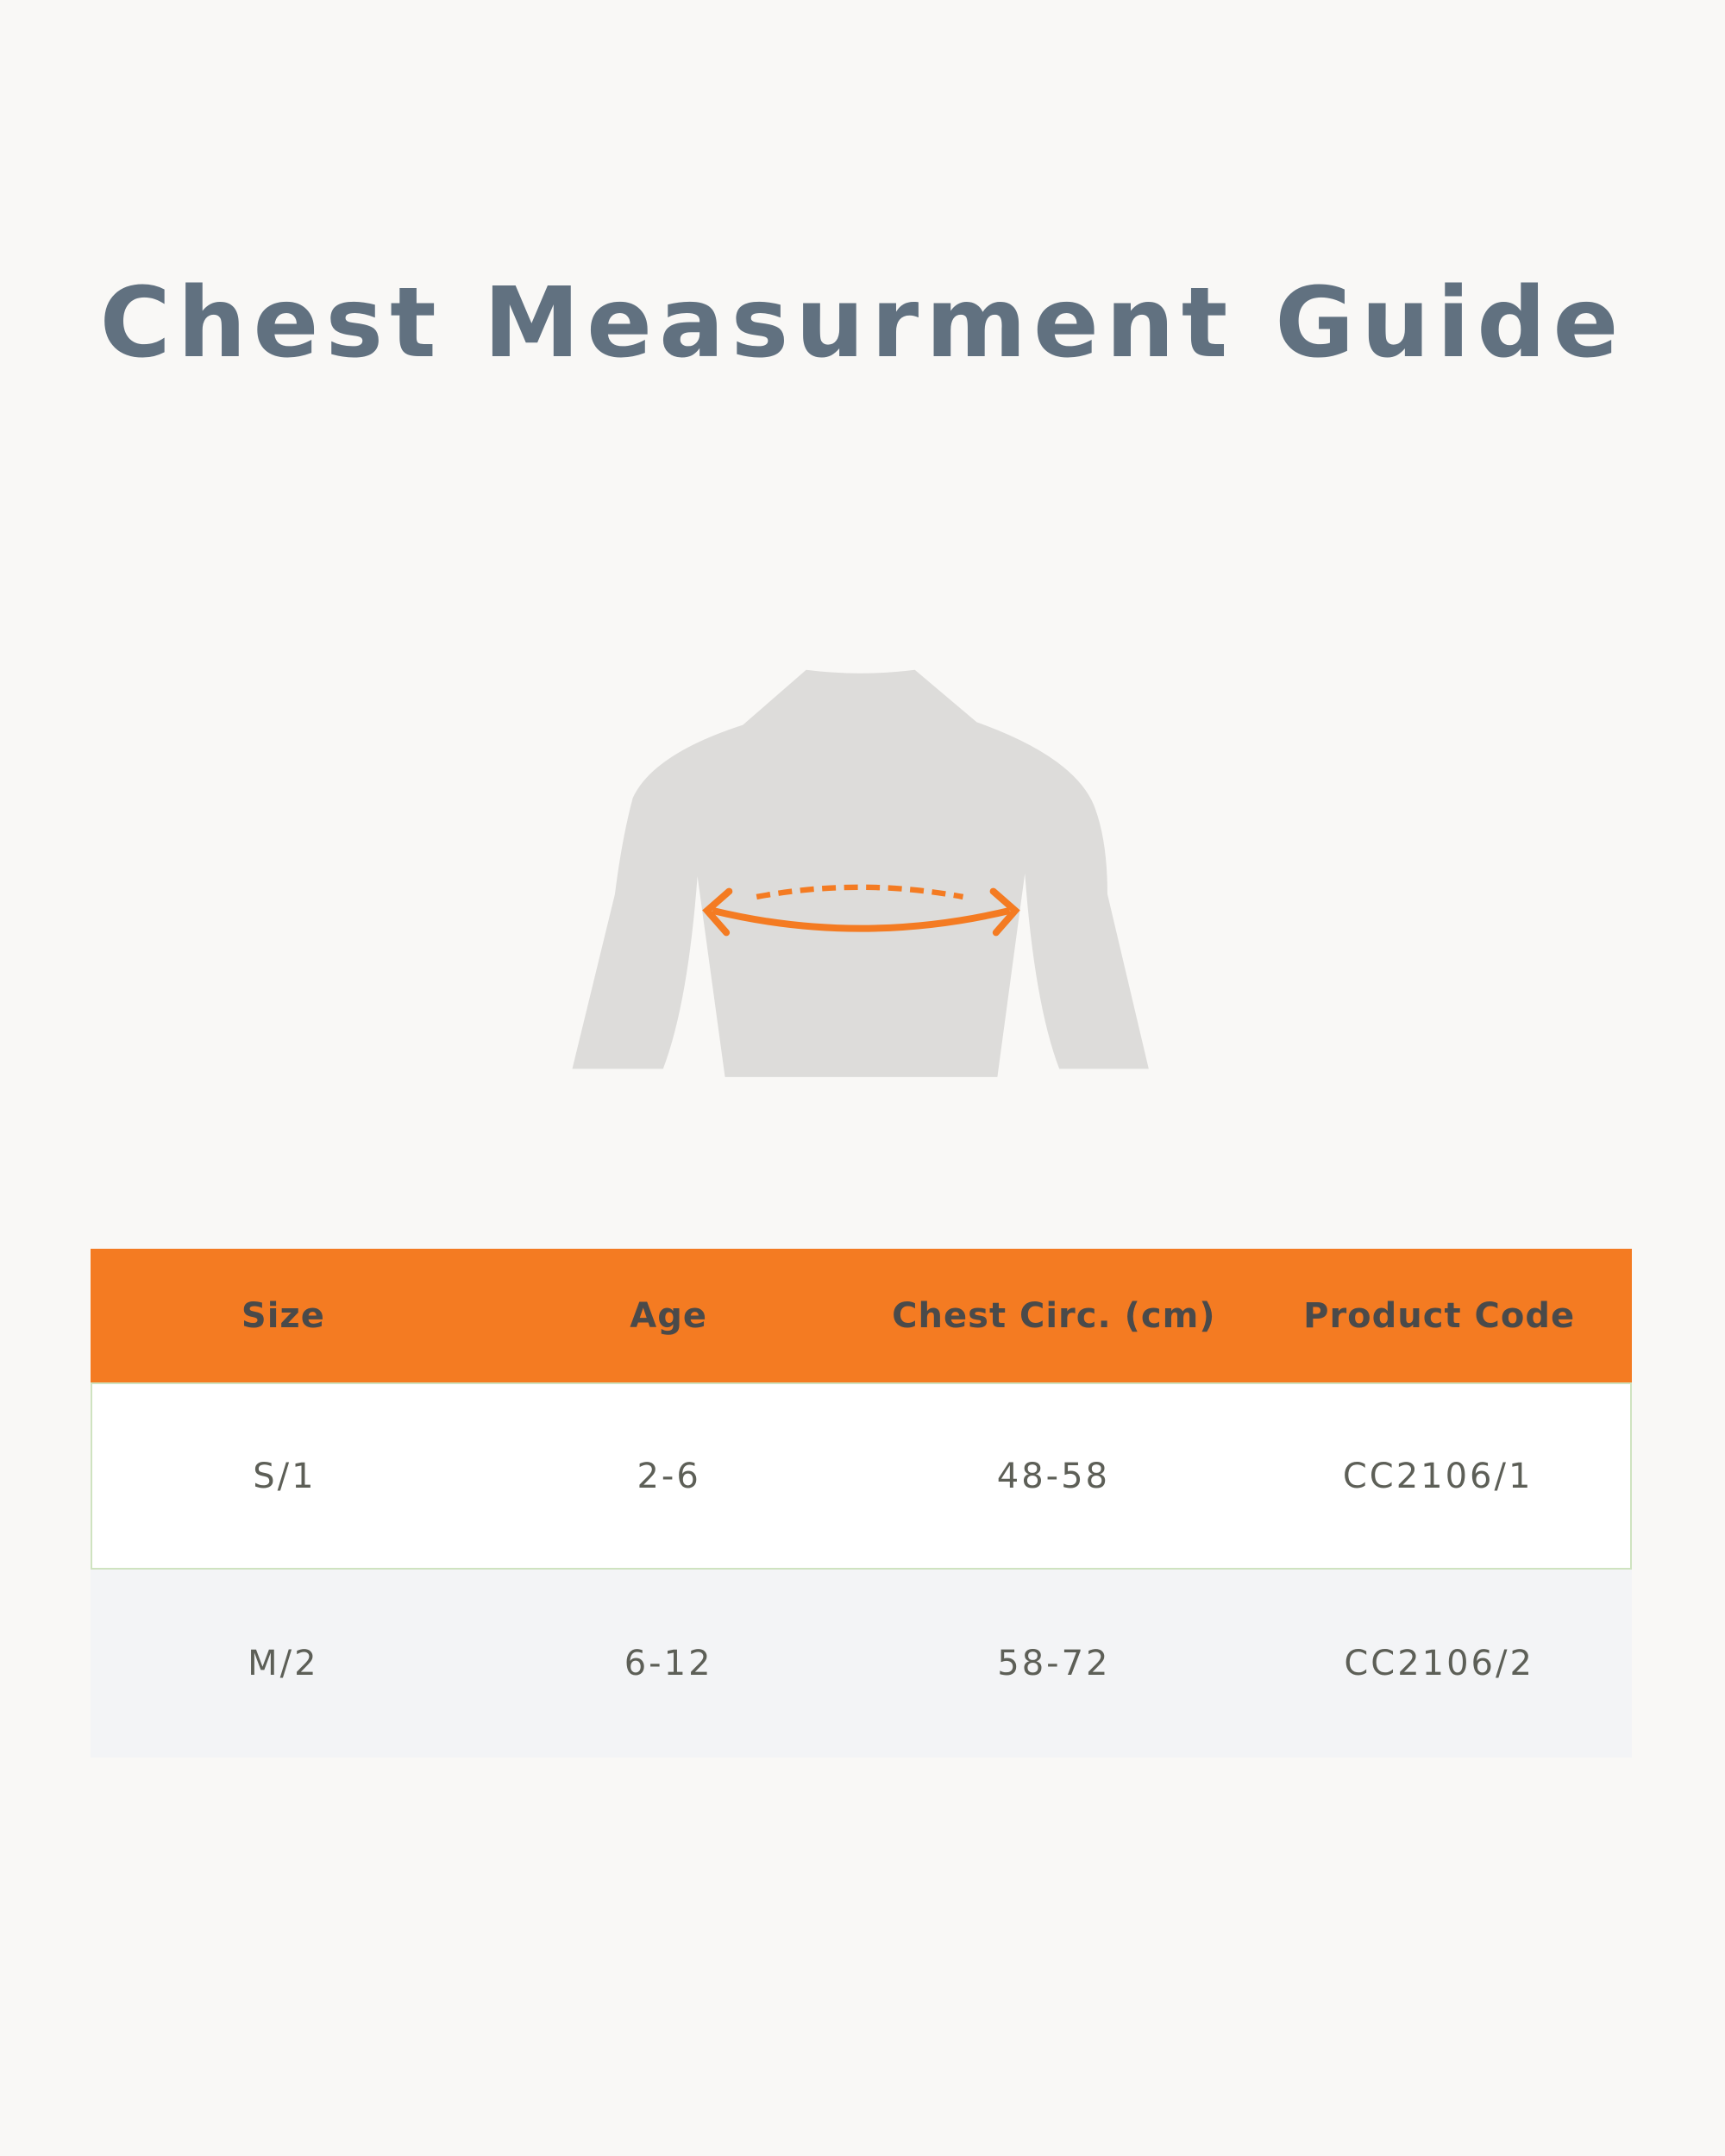  Describe the element at coordinates (1439, 1663) in the screenshot. I see `table-cell: CC2106/2` at that location.